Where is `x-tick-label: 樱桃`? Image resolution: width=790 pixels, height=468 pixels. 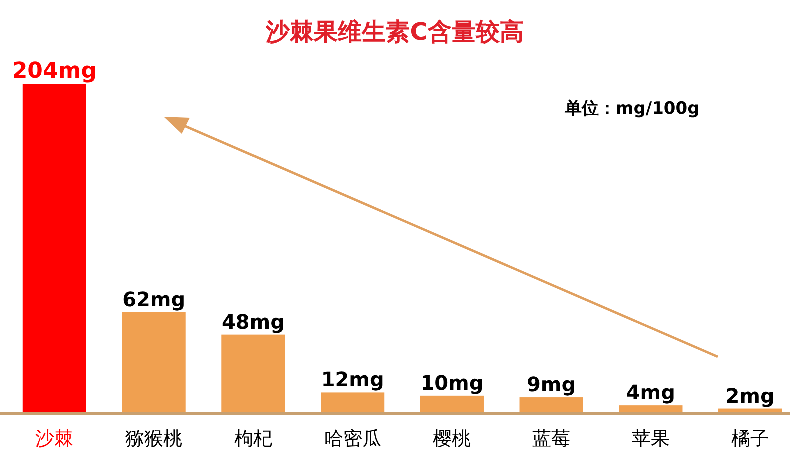
x-tick-label: 樱桃 is located at coordinates (452, 439).